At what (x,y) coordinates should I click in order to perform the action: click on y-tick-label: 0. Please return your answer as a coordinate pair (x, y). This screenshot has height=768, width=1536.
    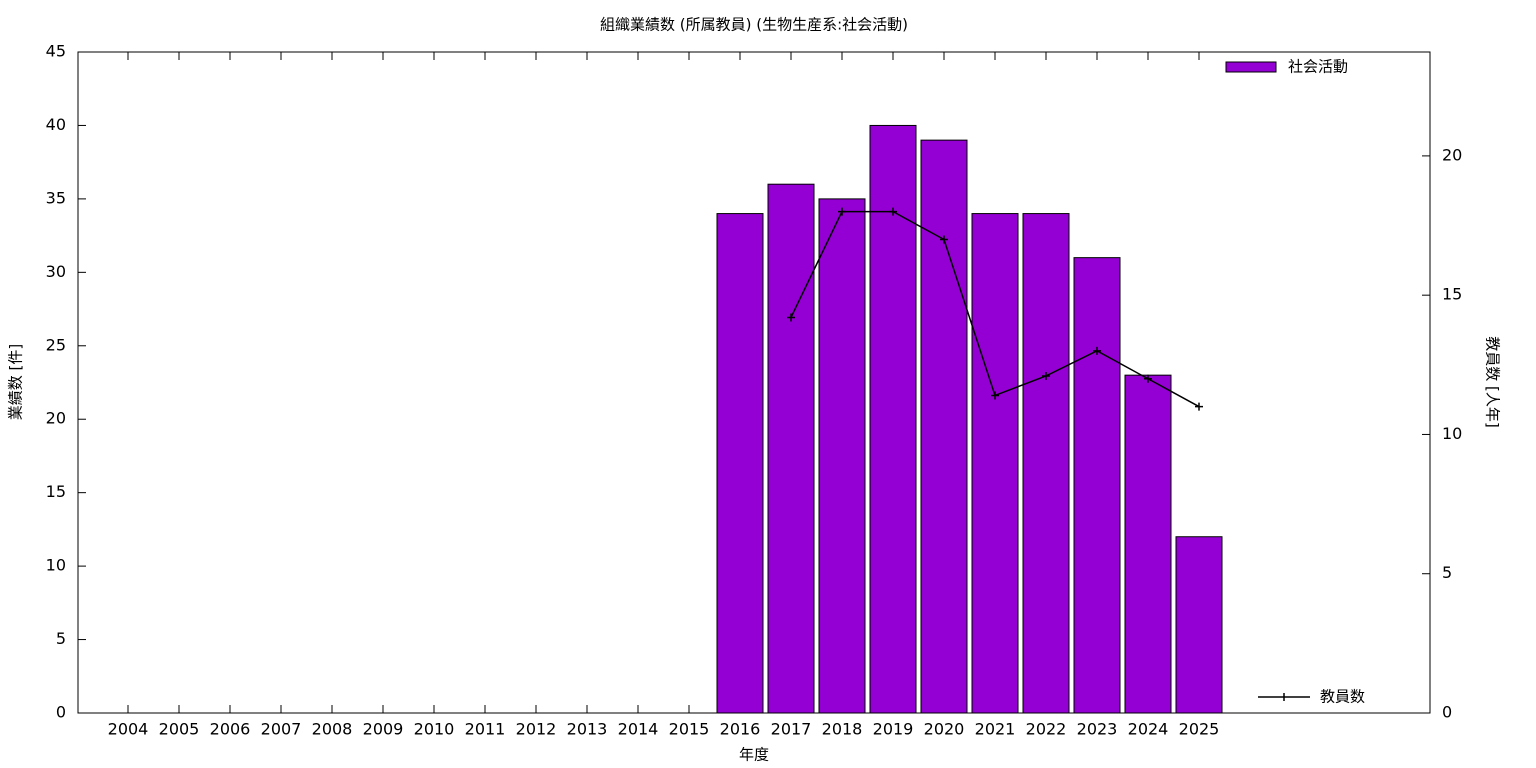
    Looking at the image, I should click on (61, 712).